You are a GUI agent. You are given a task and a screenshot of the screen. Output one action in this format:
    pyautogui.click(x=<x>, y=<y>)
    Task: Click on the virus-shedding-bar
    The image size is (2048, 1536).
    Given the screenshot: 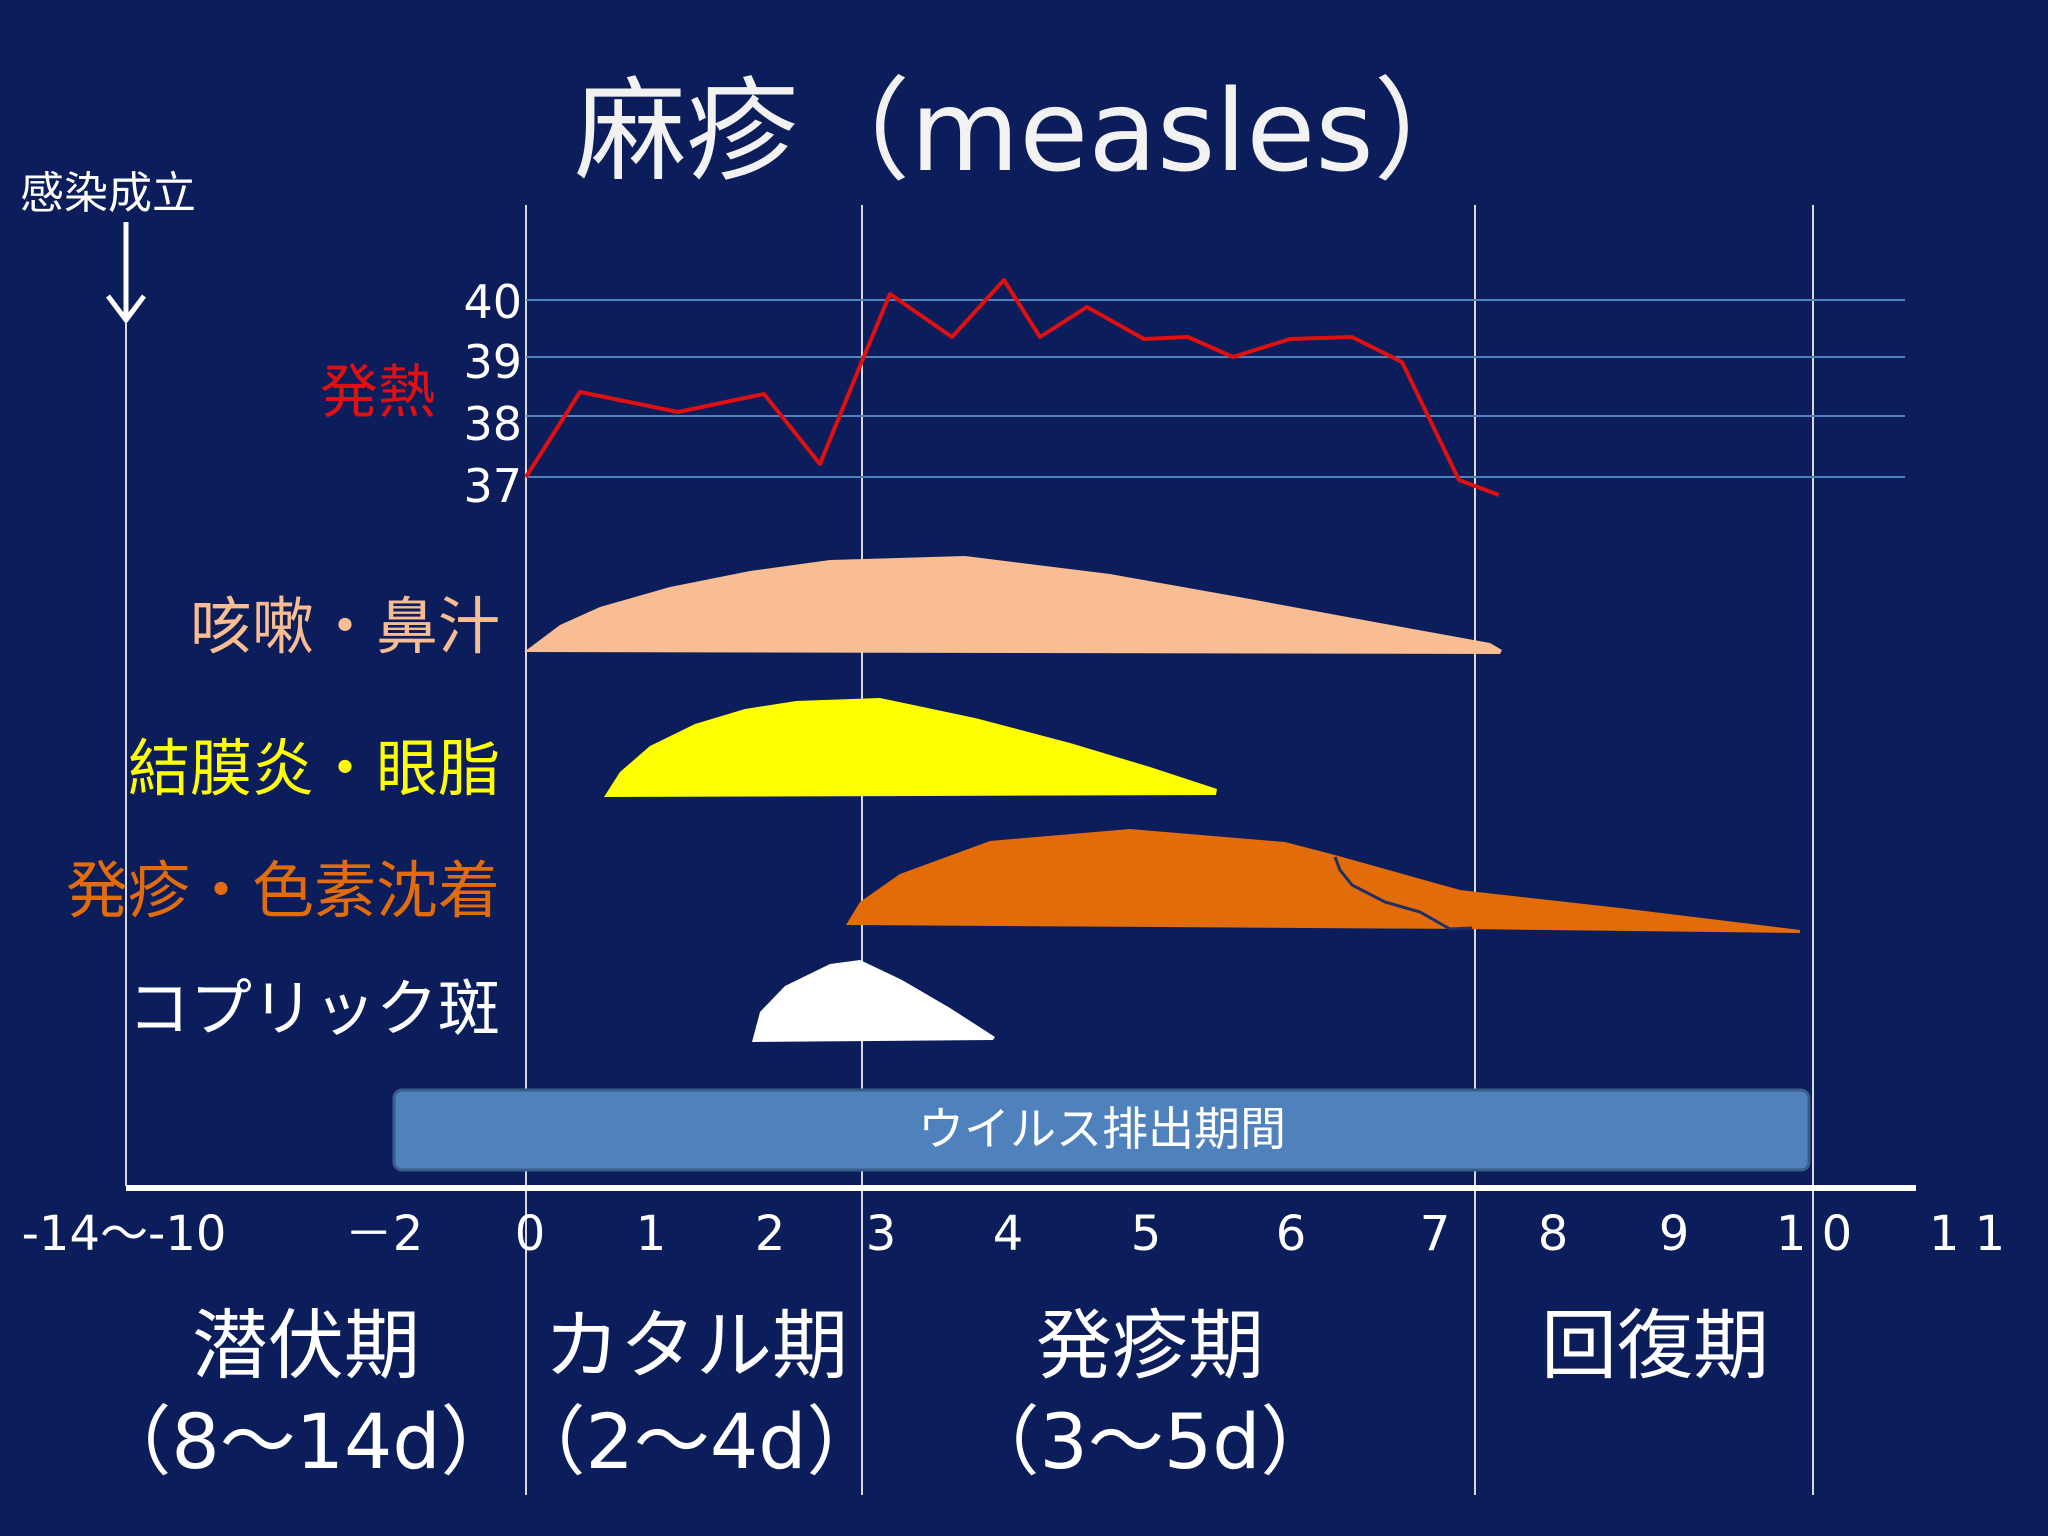 What is the action you would take?
    pyautogui.click(x=1101, y=1130)
    